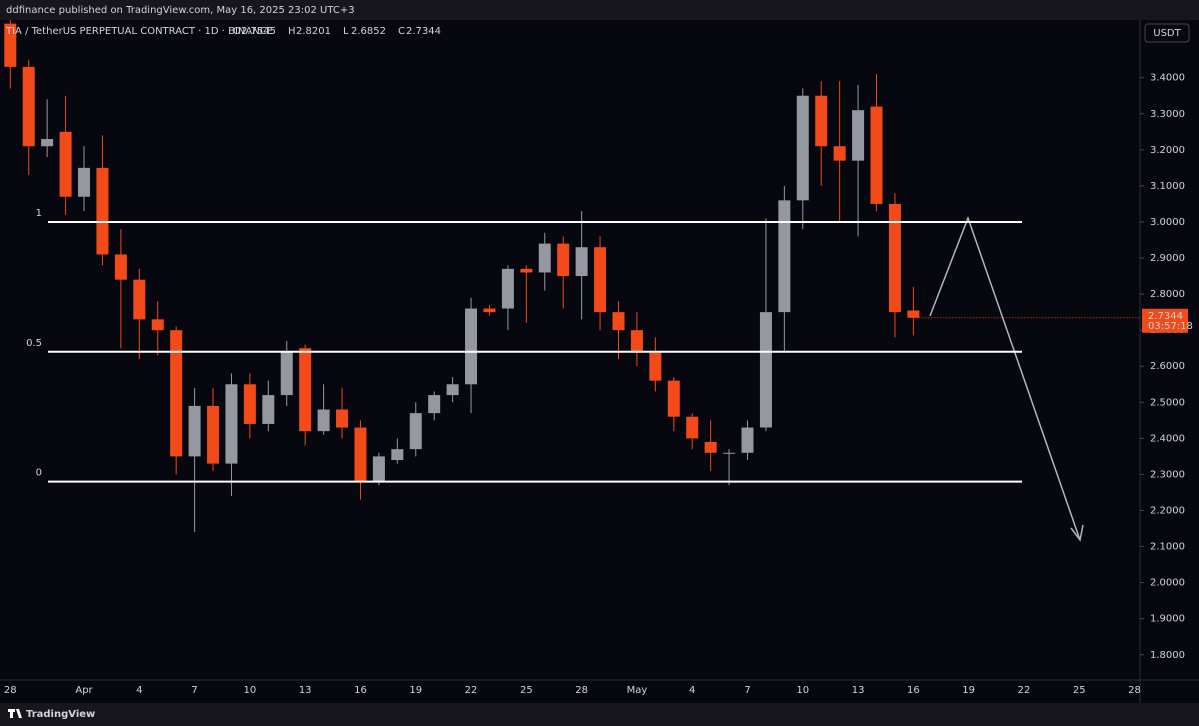  I want to click on ohlc-value: 2.8201, so click(313, 31).